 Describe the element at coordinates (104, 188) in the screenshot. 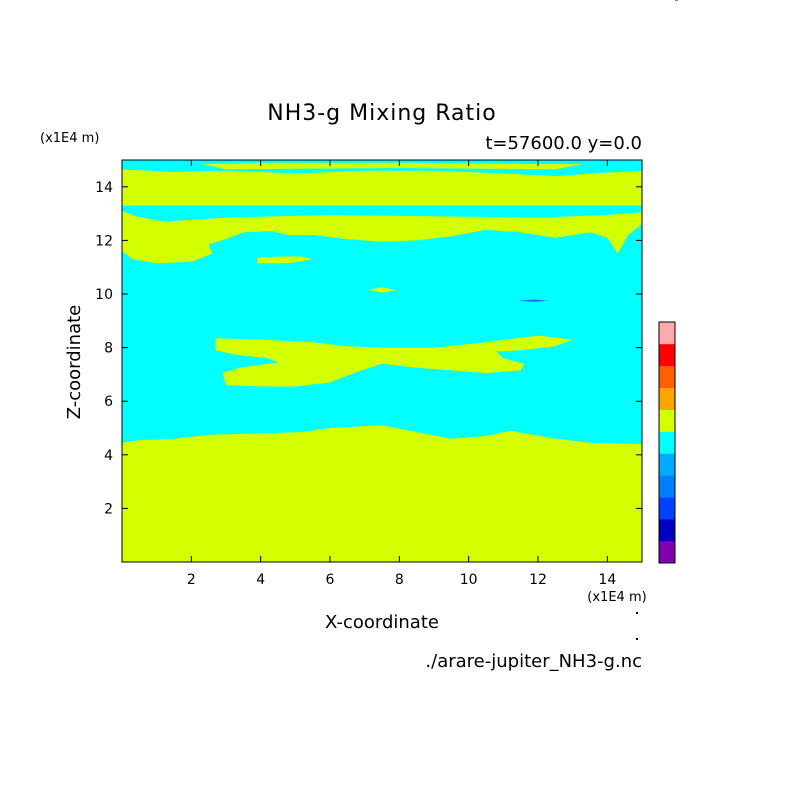

I see `y-tick-label: 14` at that location.